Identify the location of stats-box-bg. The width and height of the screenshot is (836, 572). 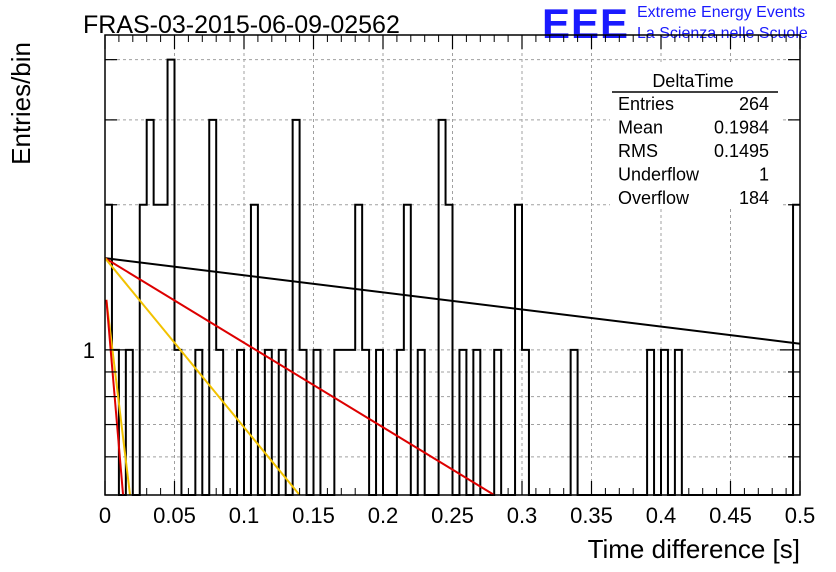
(695, 135).